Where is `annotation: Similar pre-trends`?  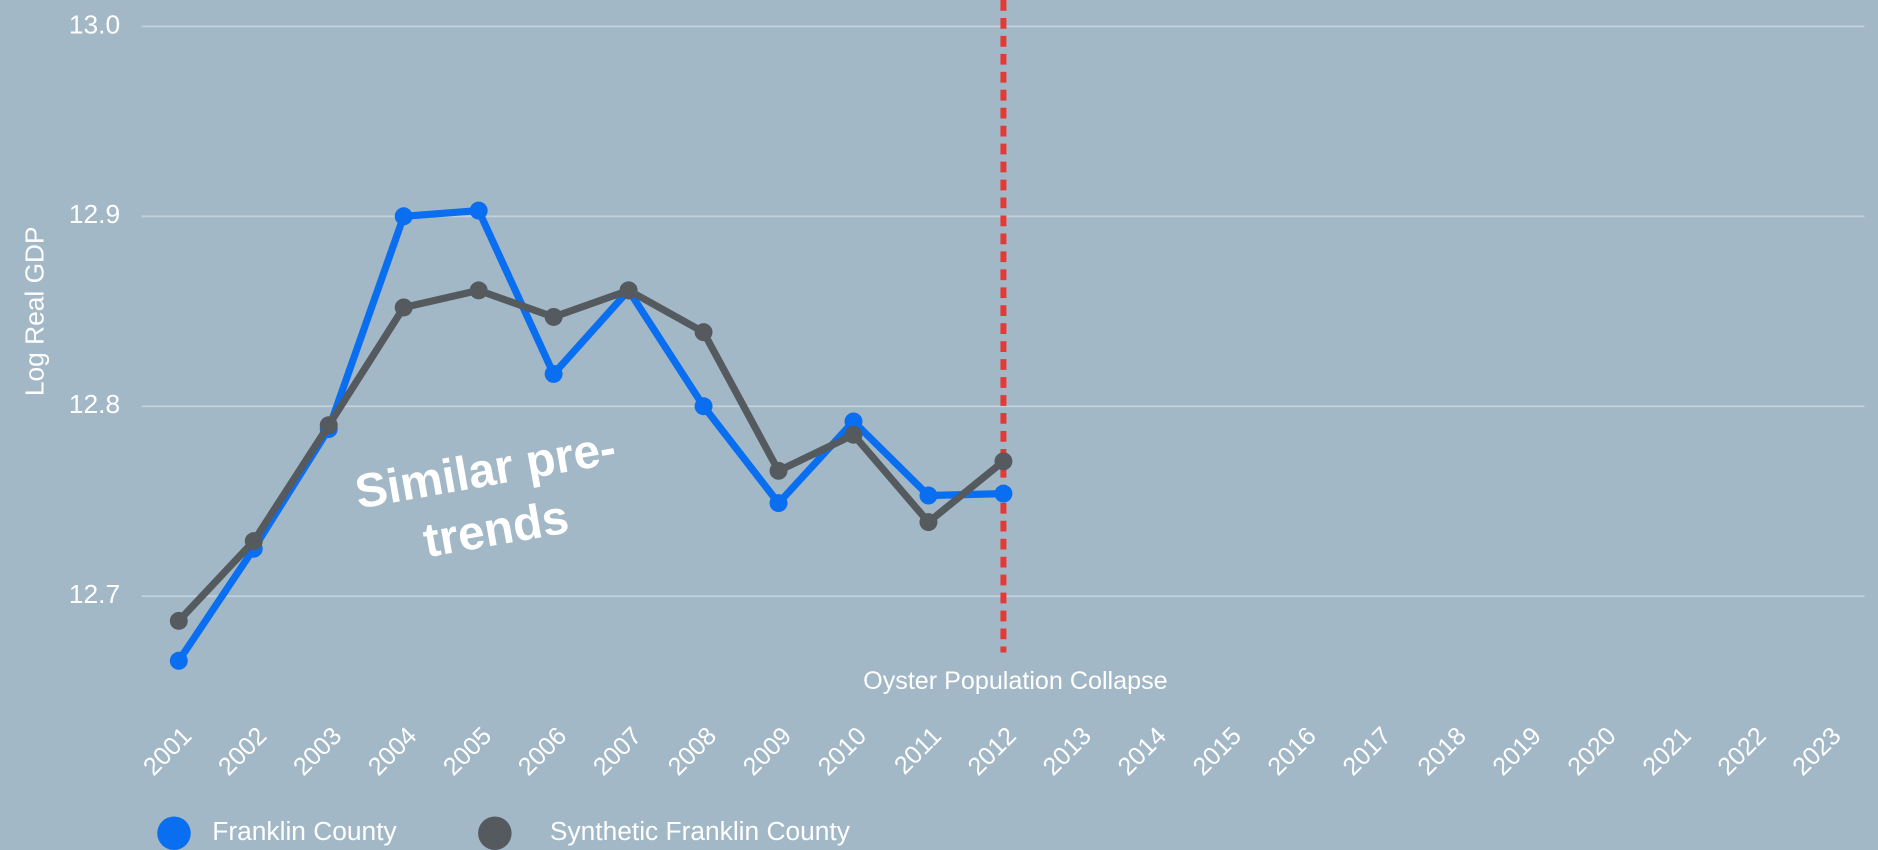
annotation: Similar pre-trends is located at coordinates (485, 495).